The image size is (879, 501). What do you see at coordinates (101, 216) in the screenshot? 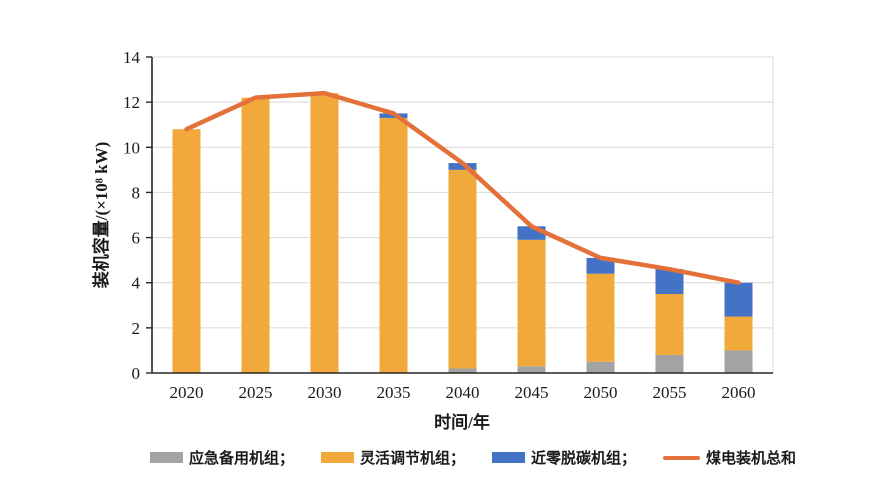
I see `y-axis-title: 装机容量/(×10⁸ kW)` at bounding box center [101, 216].